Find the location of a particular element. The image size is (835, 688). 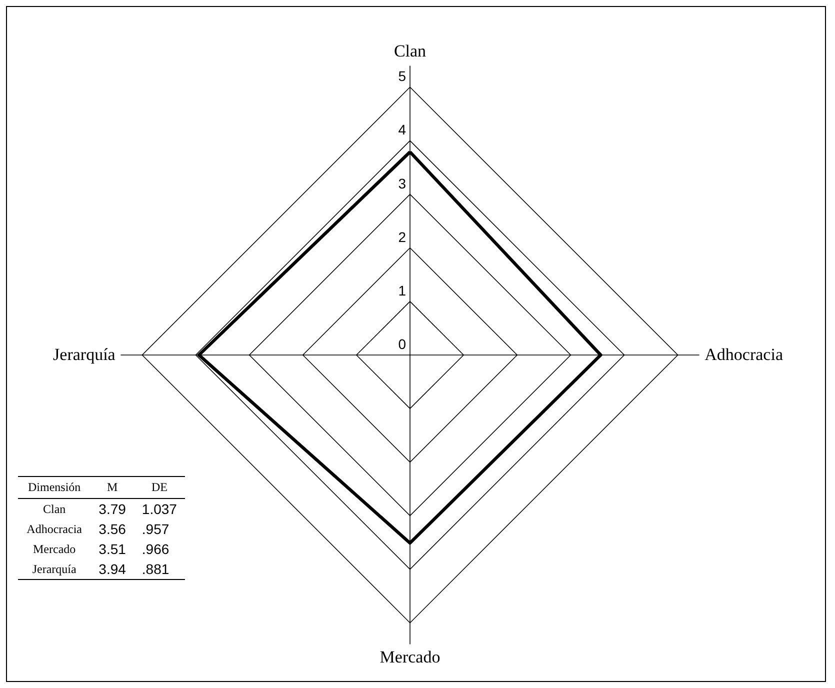

category-label: Jerarquía is located at coordinates (54, 569).